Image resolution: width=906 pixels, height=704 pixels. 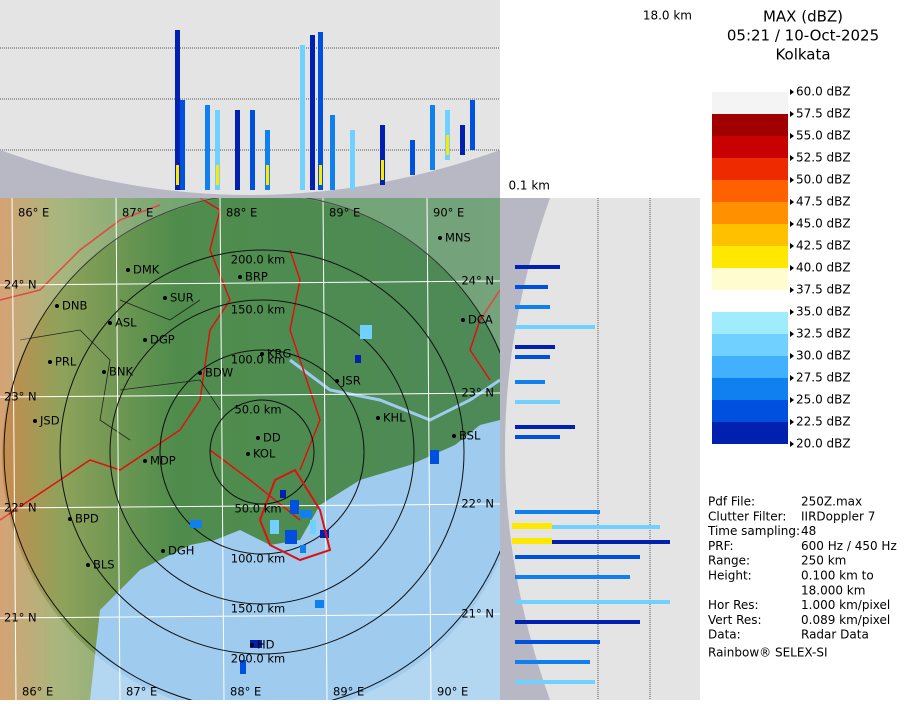 What do you see at coordinates (477, 281) in the screenshot?
I see `lat-label: 24° N` at bounding box center [477, 281].